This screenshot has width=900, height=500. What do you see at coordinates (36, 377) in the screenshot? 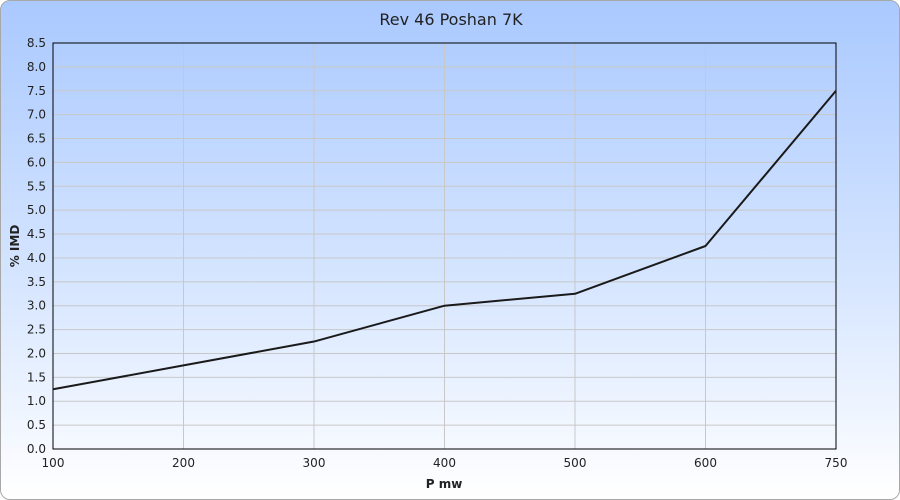
I see `y-tick-label: 1.5` at bounding box center [36, 377].